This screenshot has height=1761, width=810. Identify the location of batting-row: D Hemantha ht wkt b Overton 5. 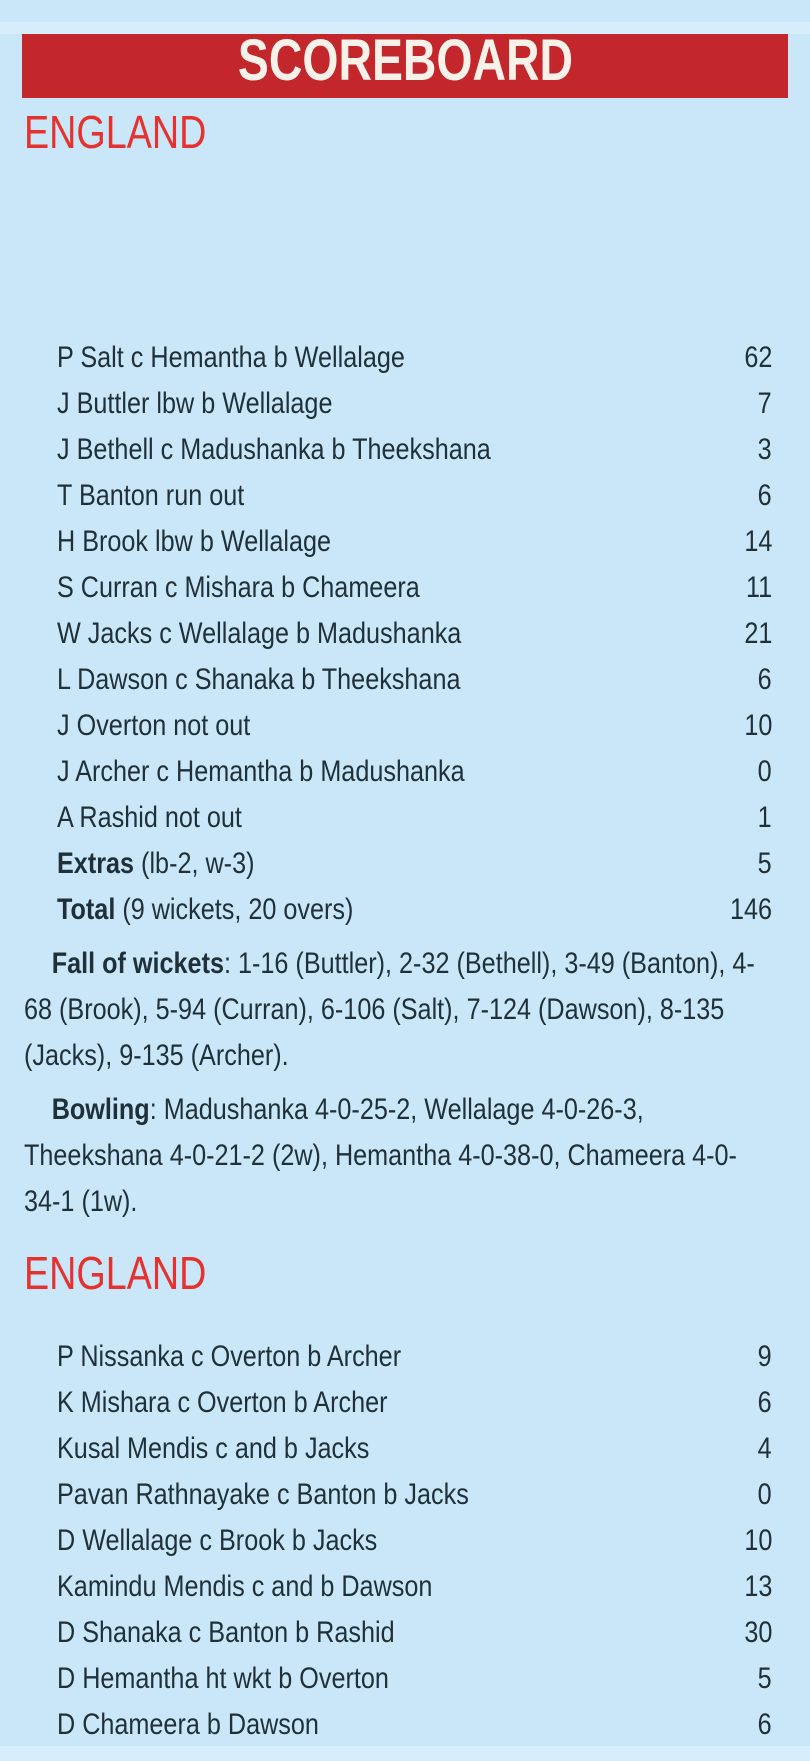
(405, 1679).